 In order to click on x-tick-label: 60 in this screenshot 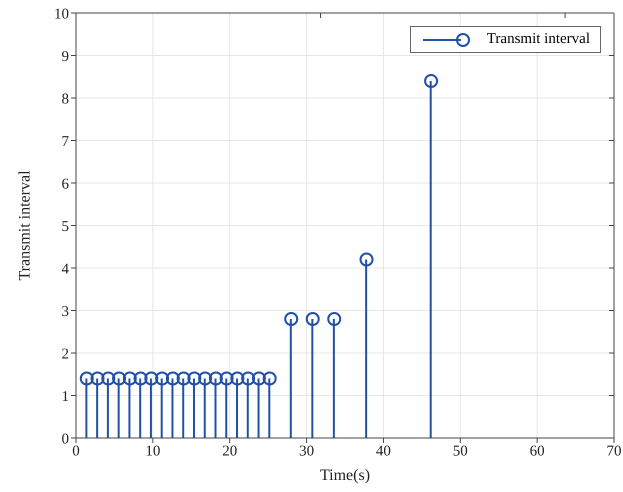, I will do `click(537, 452)`.